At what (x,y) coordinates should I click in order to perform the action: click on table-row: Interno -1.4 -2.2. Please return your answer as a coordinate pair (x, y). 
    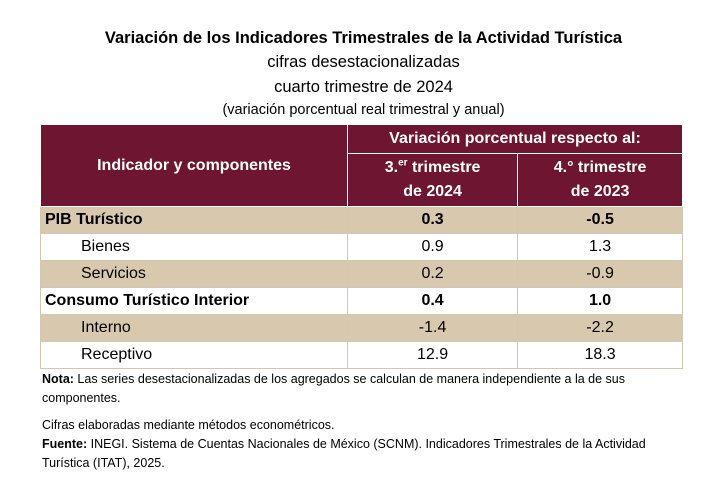
    Looking at the image, I should click on (361, 328).